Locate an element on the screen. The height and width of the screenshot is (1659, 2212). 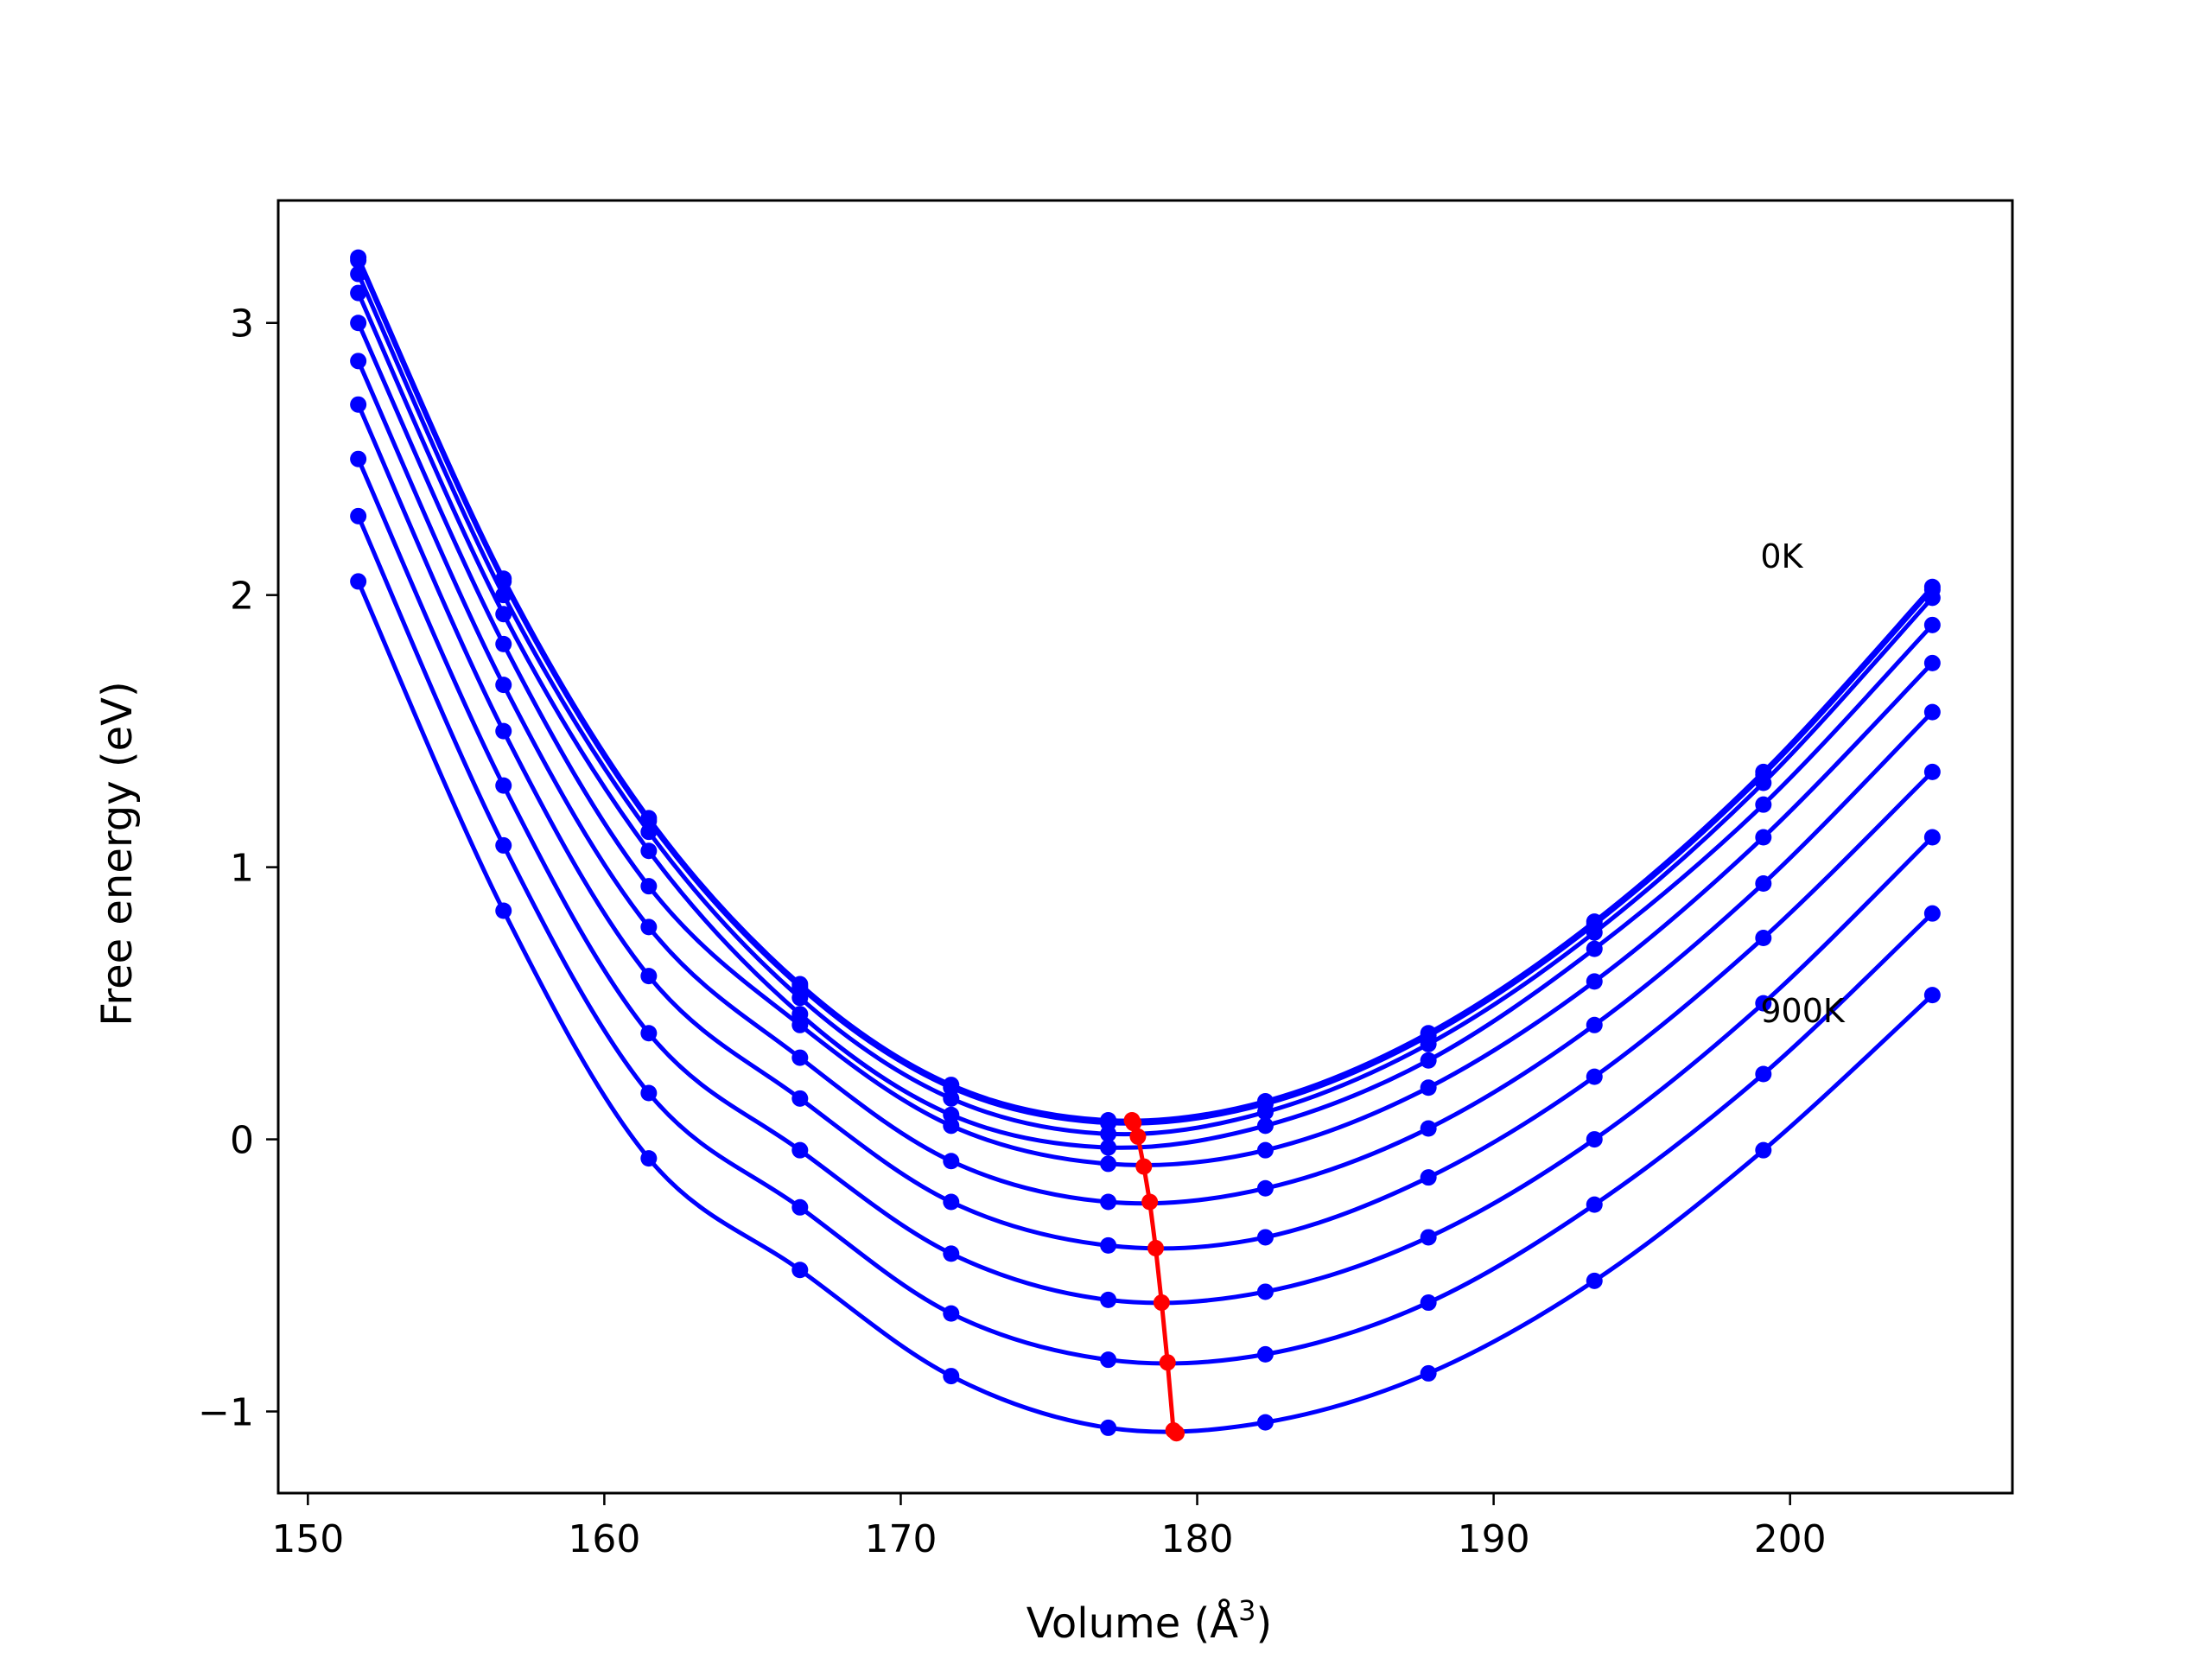
x-tick-label: 160 is located at coordinates (604, 1539).